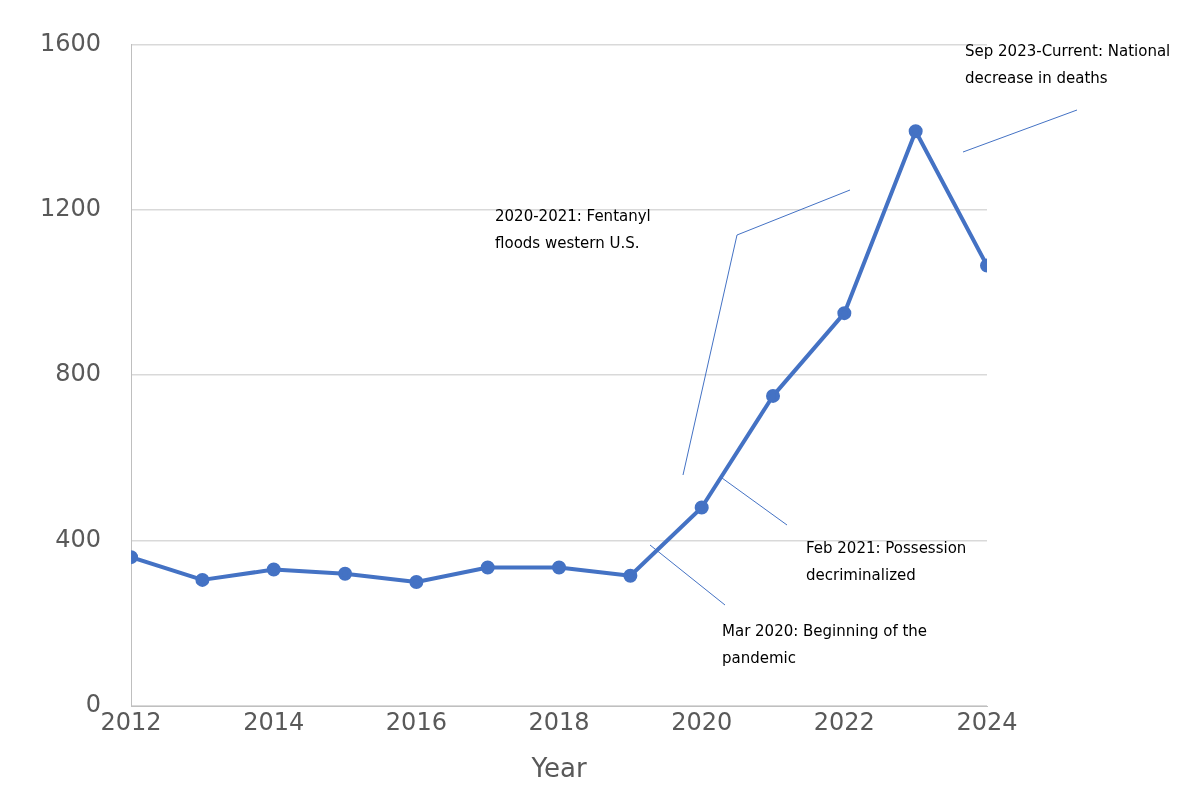  I want to click on annotation: Feb 2021: Possession decriminalized, so click(886, 562).